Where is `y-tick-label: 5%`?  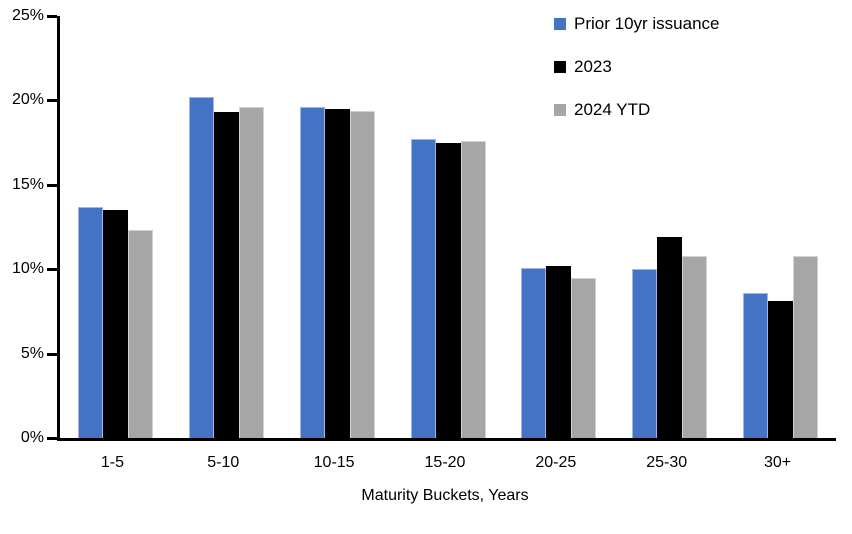
y-tick-label: 5% is located at coordinates (32, 353).